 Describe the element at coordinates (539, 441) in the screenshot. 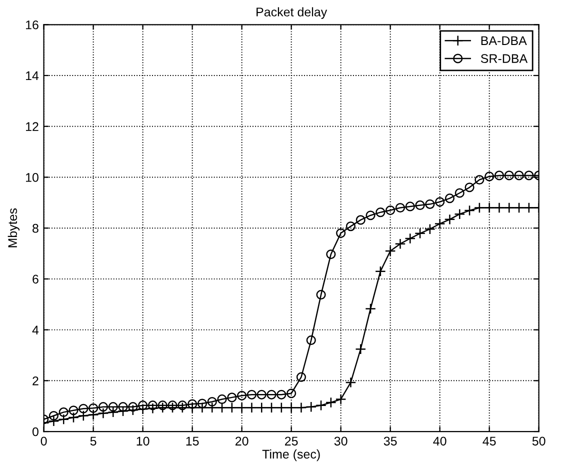

I see `x-tick-label: 50` at that location.